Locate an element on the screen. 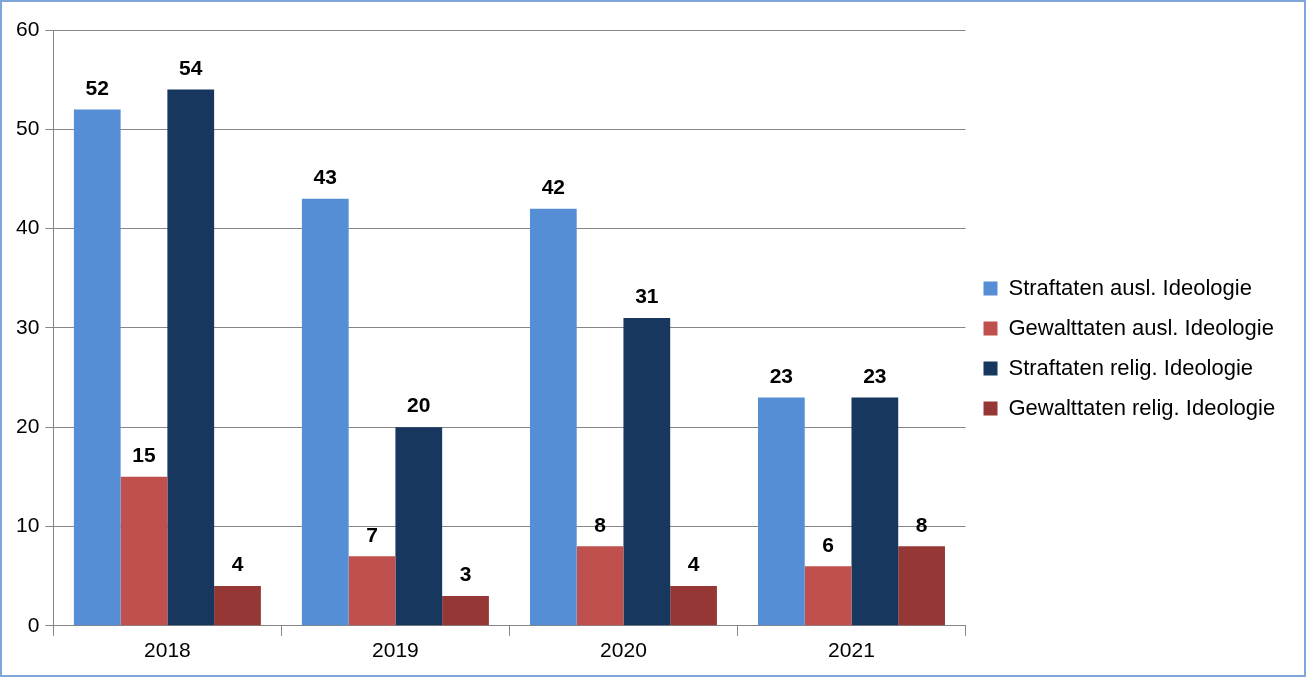 This screenshot has width=1306, height=677. y-tick-label: 0 is located at coordinates (33, 624).